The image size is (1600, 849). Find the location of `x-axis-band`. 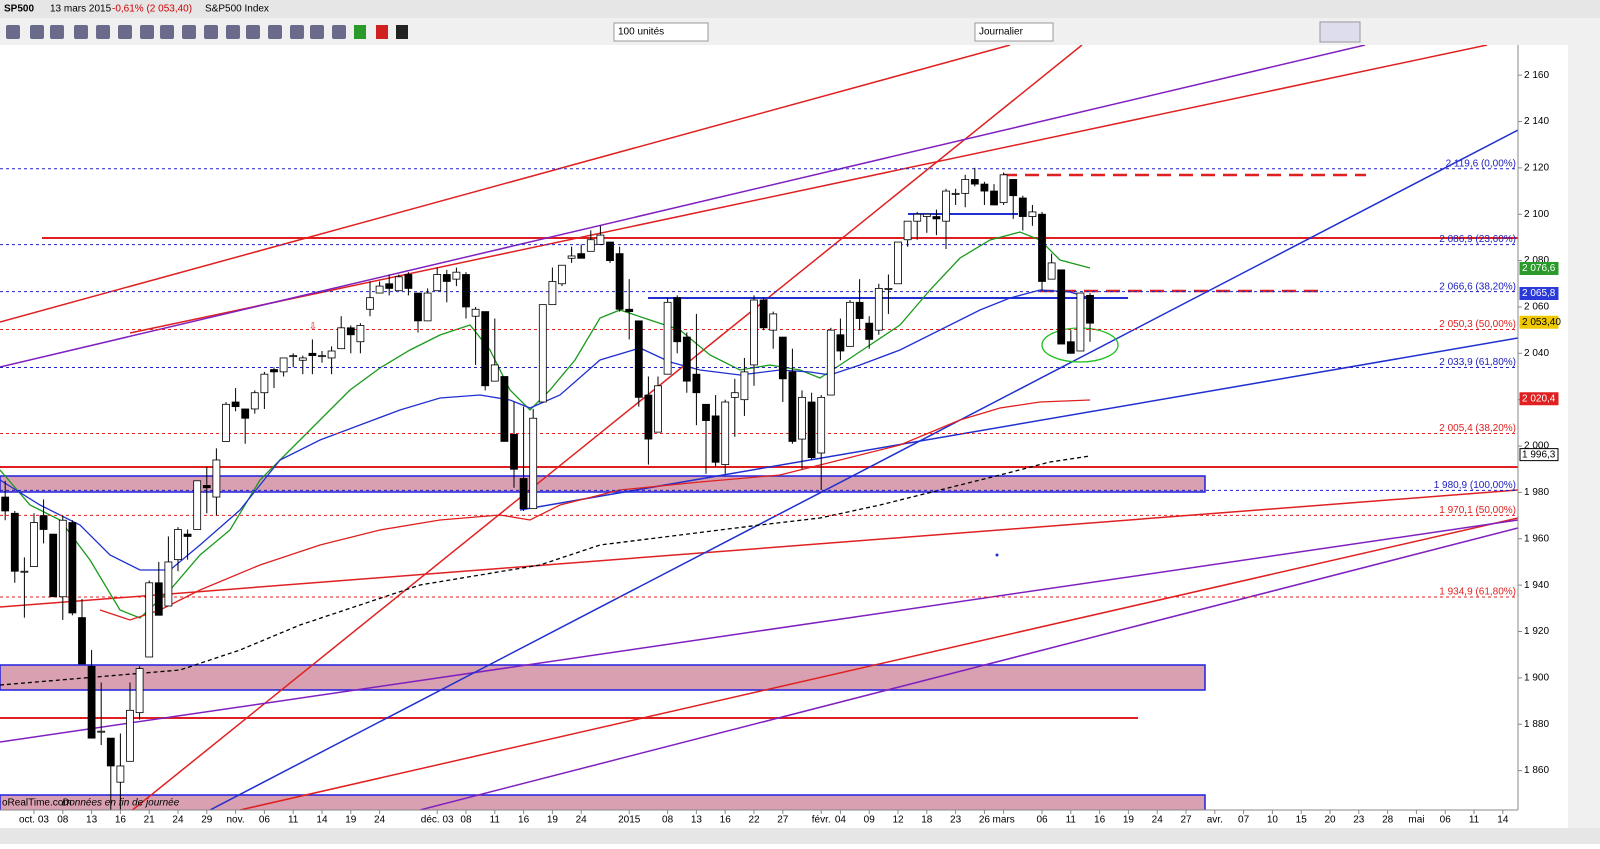

x-axis-band is located at coordinates (784, 819).